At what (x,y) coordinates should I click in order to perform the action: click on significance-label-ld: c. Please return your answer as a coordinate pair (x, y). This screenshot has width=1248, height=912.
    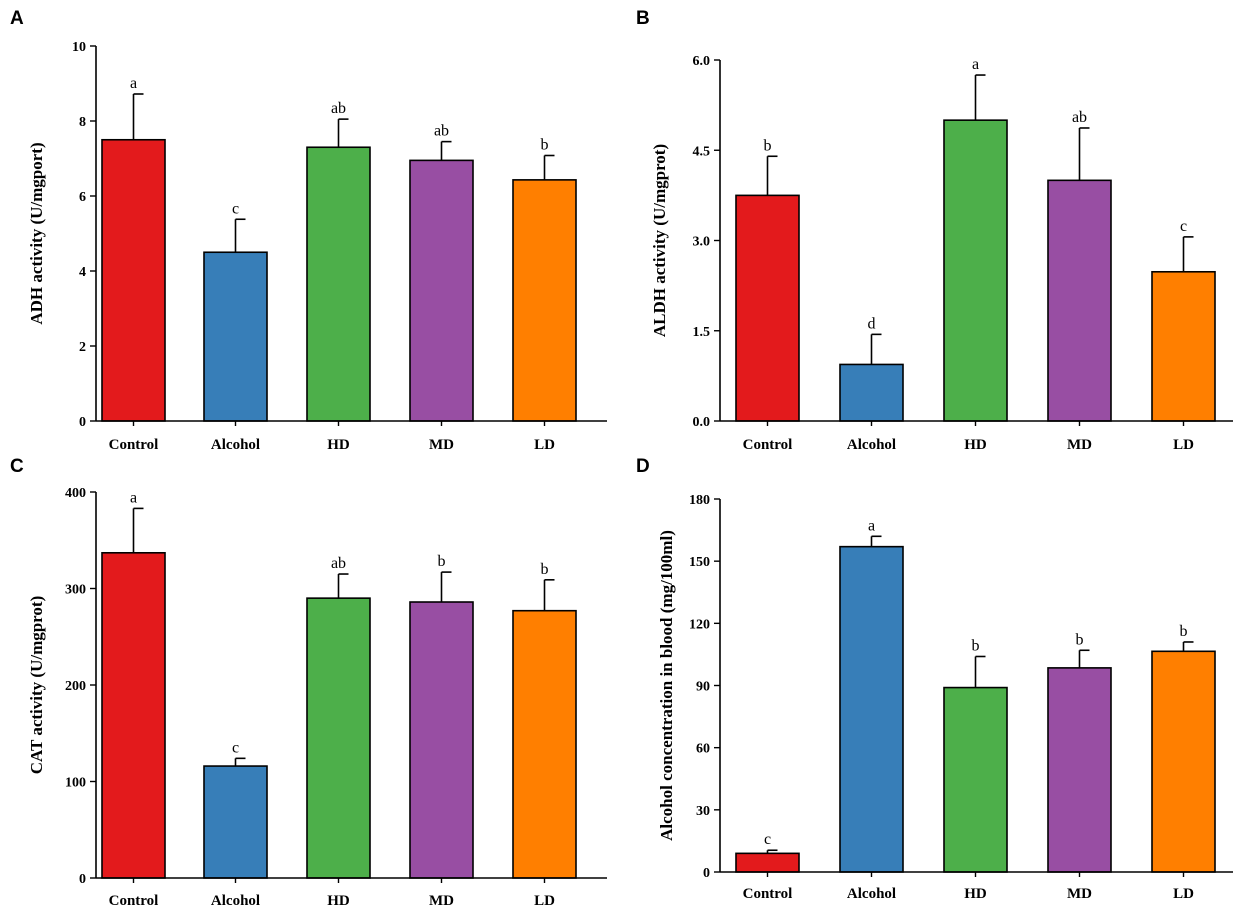
    Looking at the image, I should click on (1183, 226).